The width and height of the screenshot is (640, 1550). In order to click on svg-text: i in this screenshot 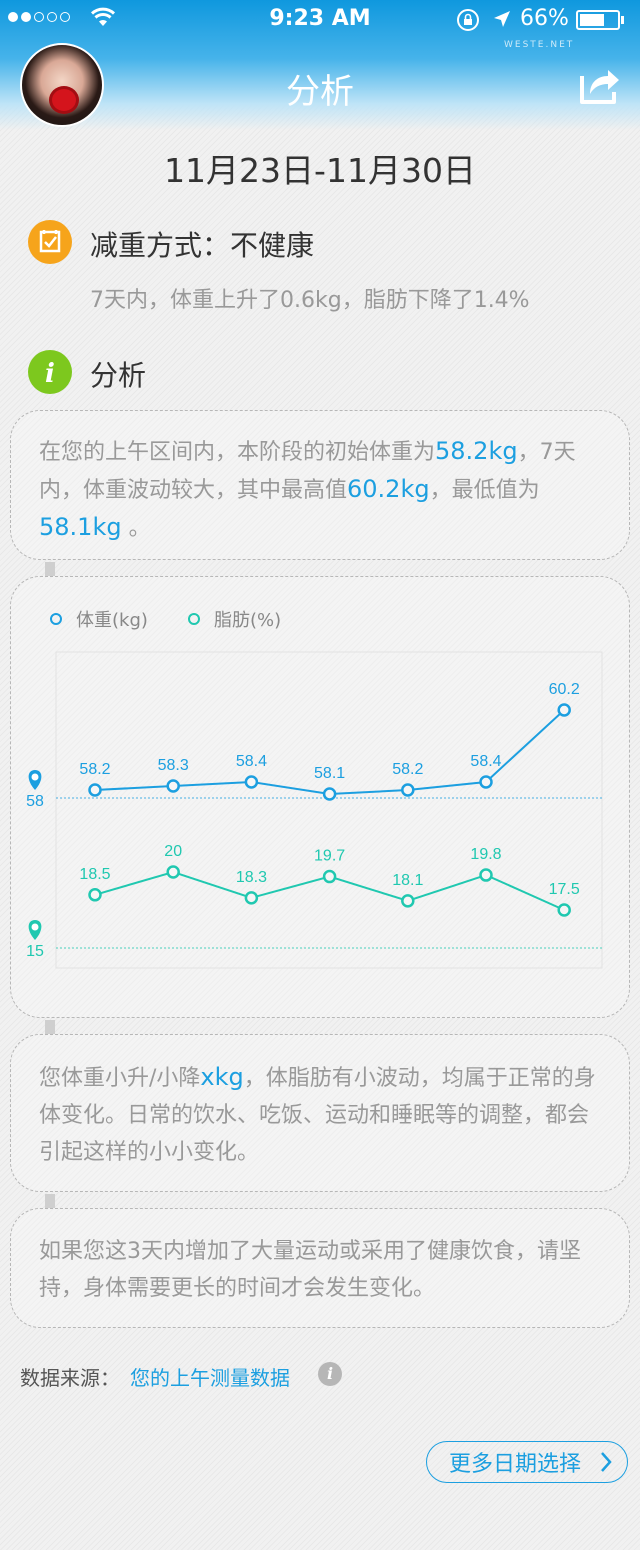, I will do `click(50, 374)`.